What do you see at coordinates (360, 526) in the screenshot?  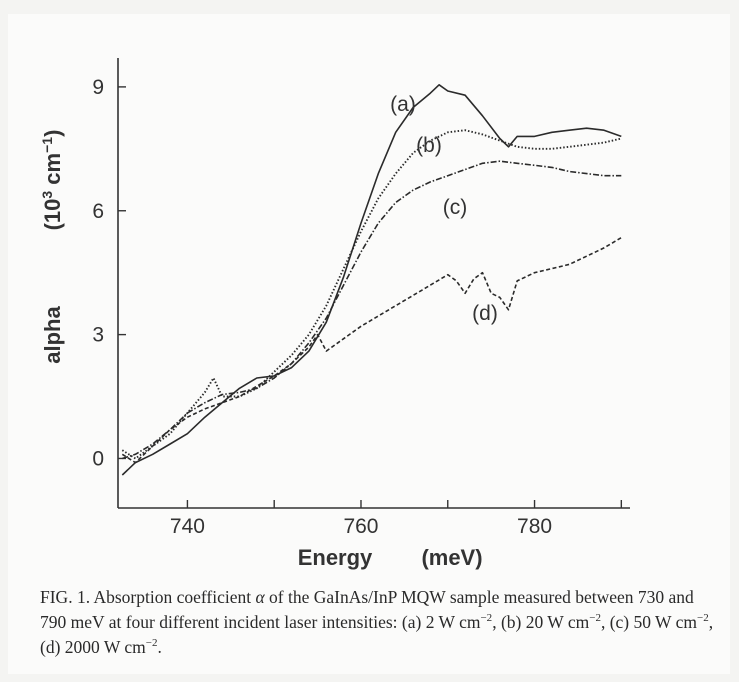 I see `x-tick-label: 760` at bounding box center [360, 526].